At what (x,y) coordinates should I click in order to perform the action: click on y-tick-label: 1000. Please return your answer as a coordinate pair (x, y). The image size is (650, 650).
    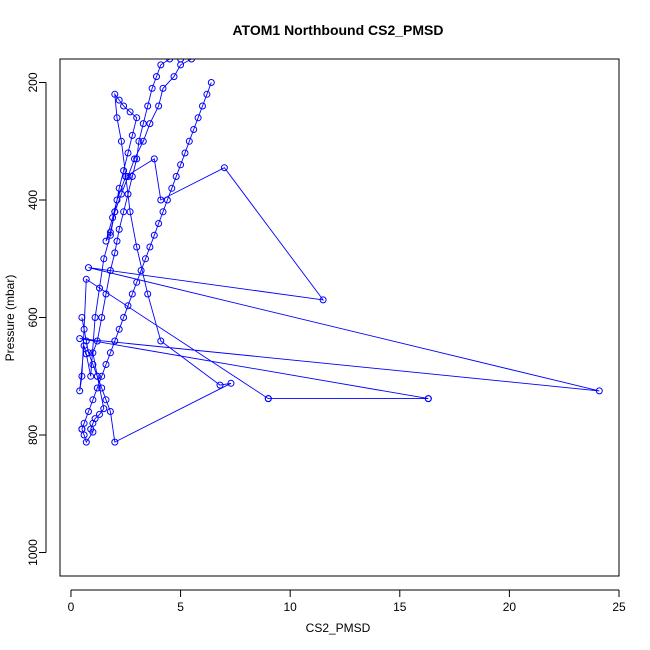
    Looking at the image, I should click on (33, 552).